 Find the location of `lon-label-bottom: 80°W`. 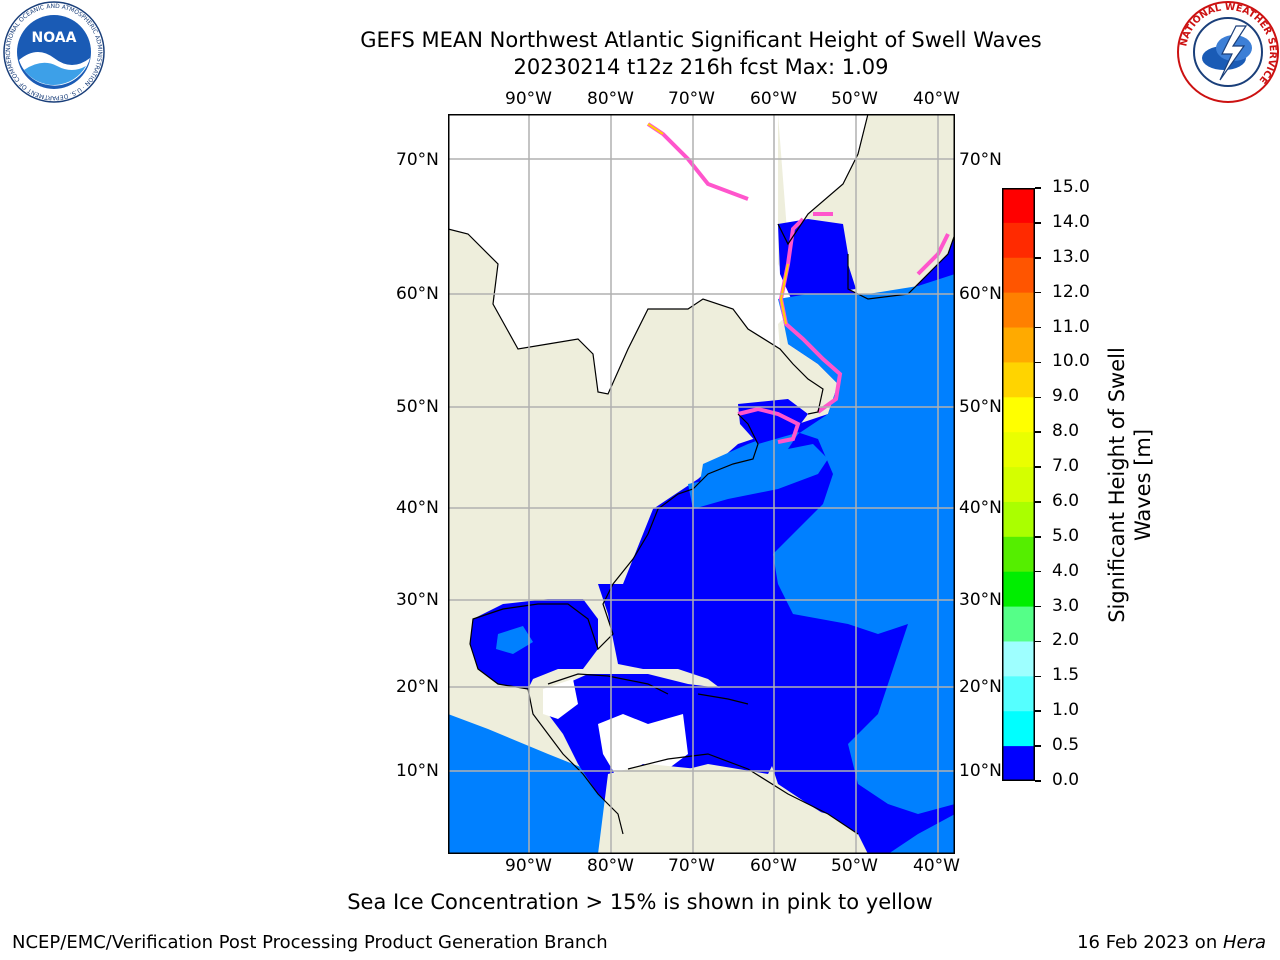

lon-label-bottom: 80°W is located at coordinates (610, 866).